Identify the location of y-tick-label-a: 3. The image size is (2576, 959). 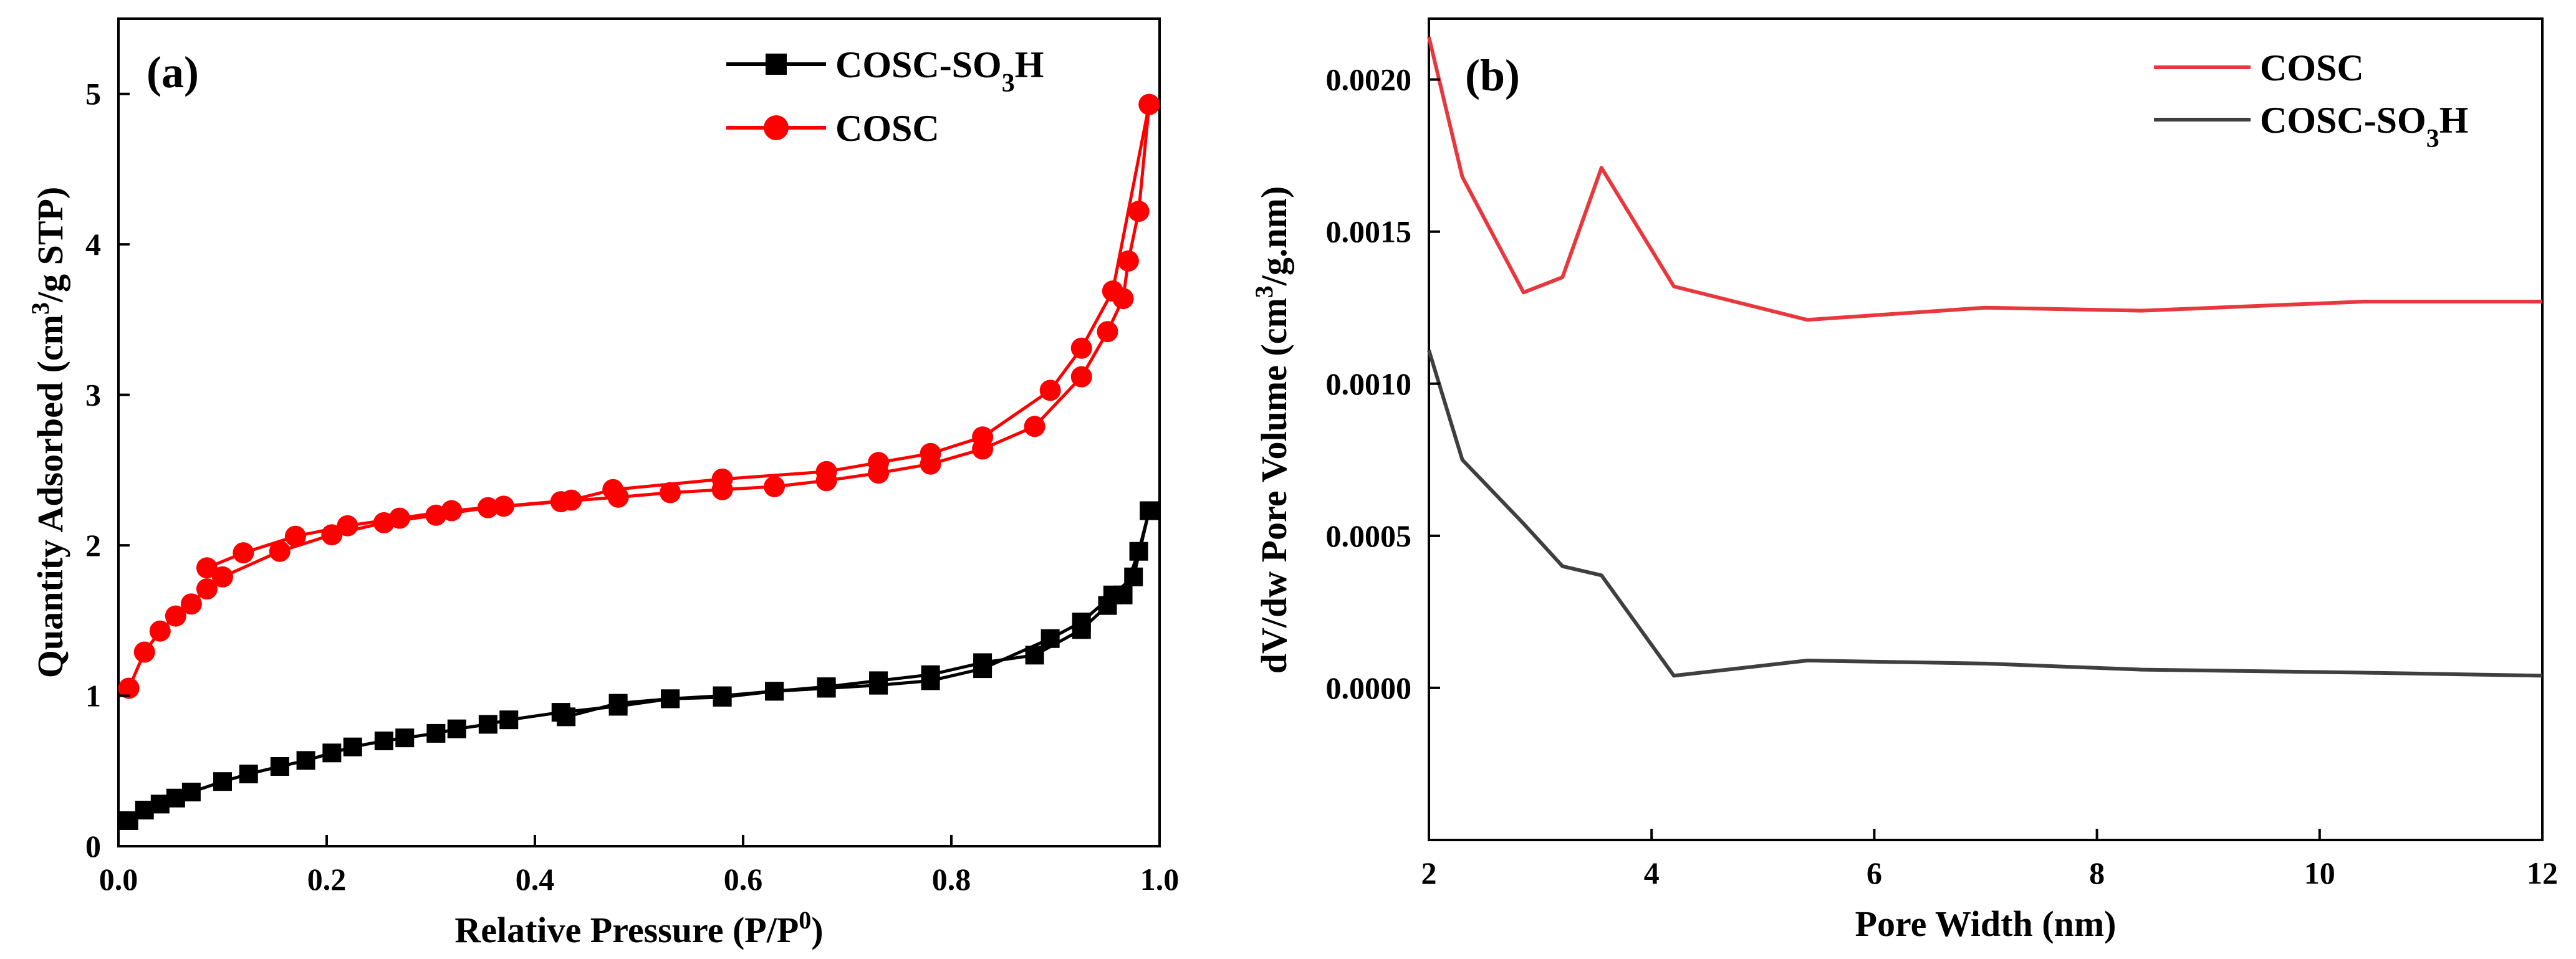
(93, 395).